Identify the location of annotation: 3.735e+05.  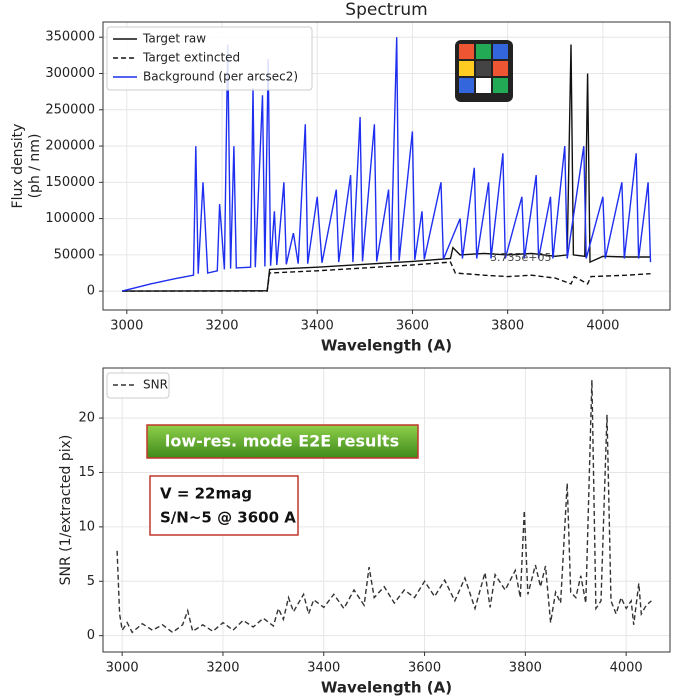
(520, 257).